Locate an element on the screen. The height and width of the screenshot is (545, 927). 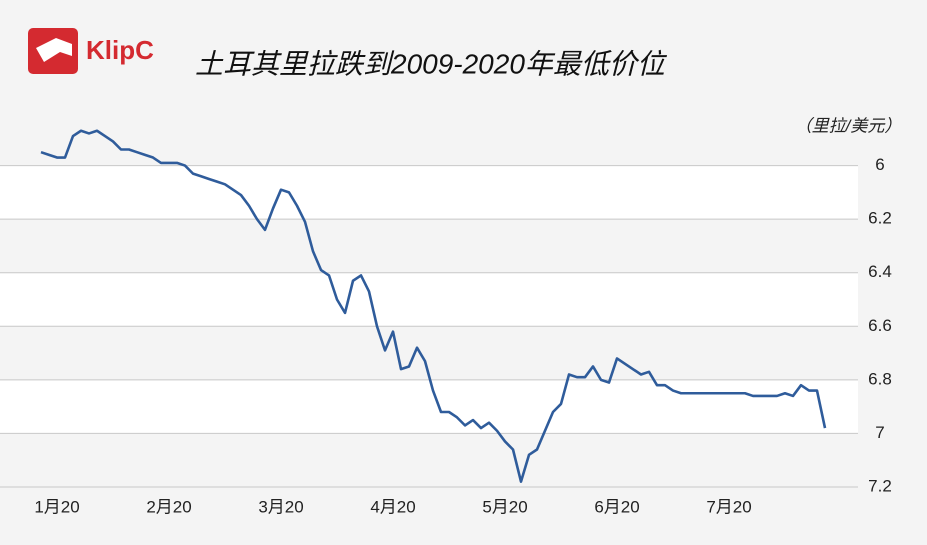
y-tick-label: 6 is located at coordinates (879, 164).